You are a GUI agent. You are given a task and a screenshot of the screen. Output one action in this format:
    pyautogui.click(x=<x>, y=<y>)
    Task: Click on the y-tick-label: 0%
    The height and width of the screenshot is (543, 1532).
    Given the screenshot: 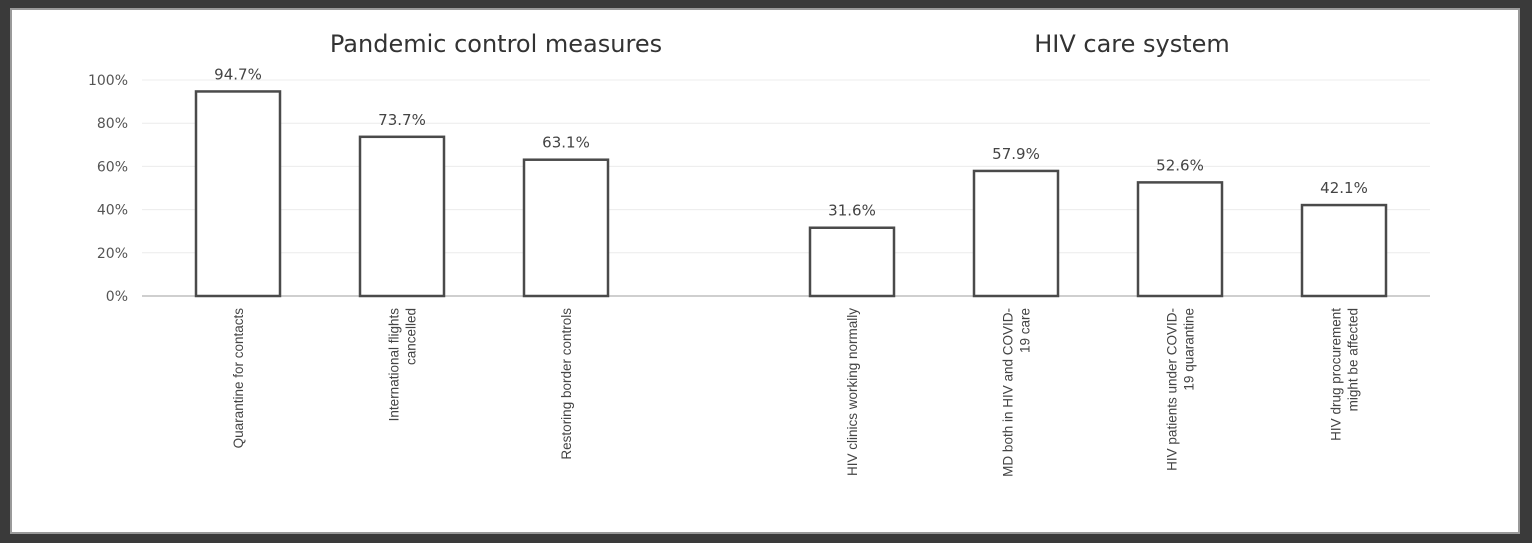 What is the action you would take?
    pyautogui.click(x=117, y=297)
    